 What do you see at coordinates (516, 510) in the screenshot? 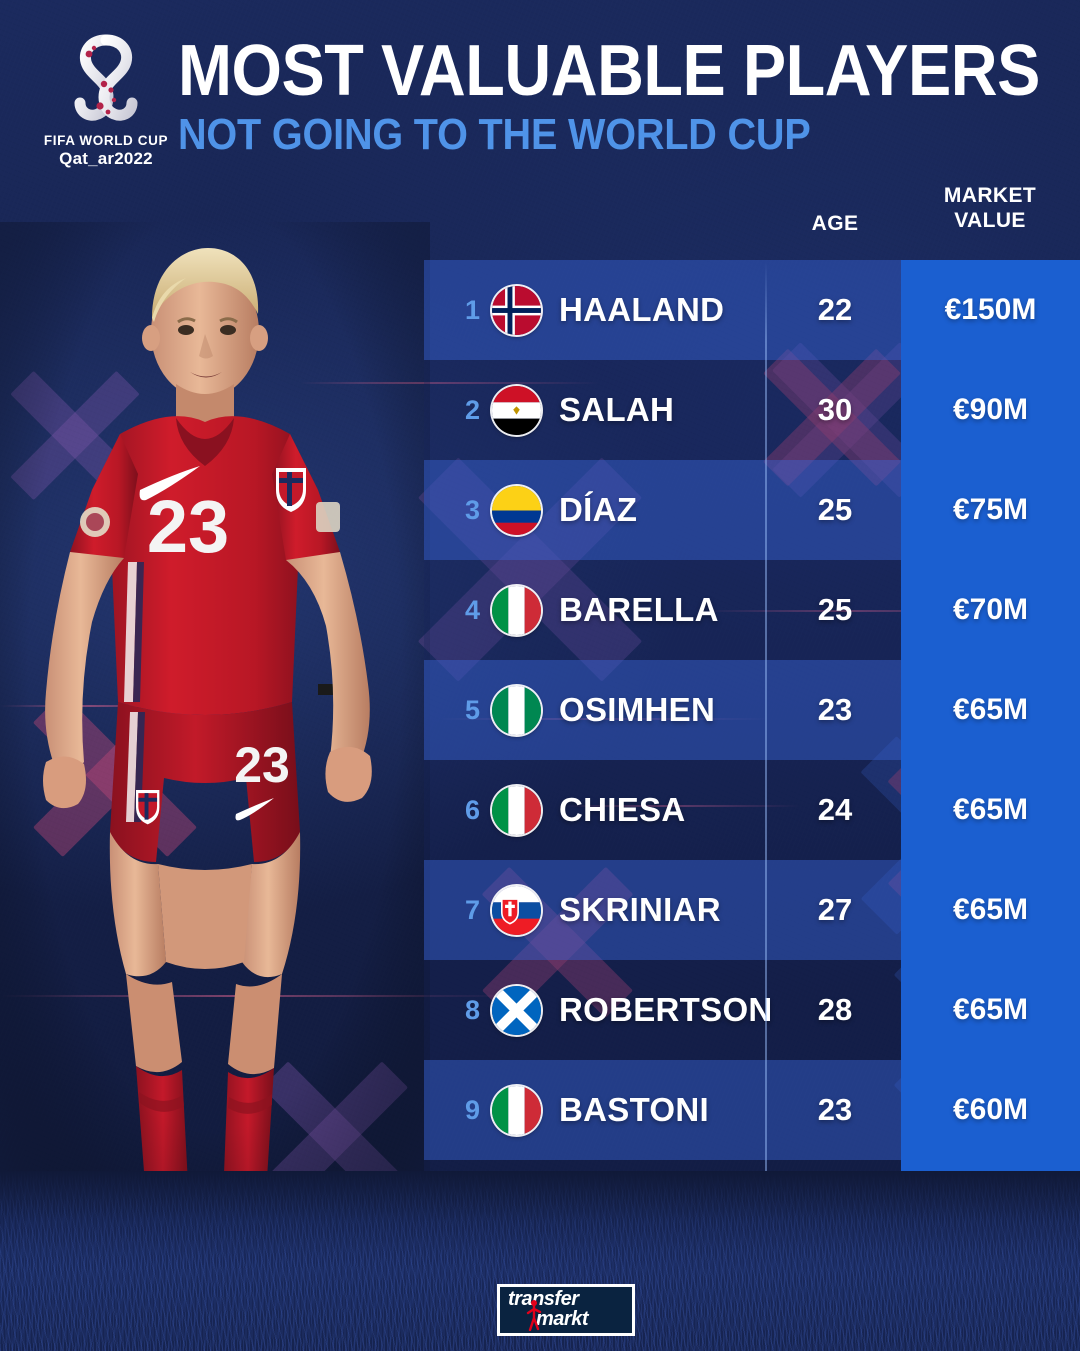
I see `flag-colombia-icon` at bounding box center [516, 510].